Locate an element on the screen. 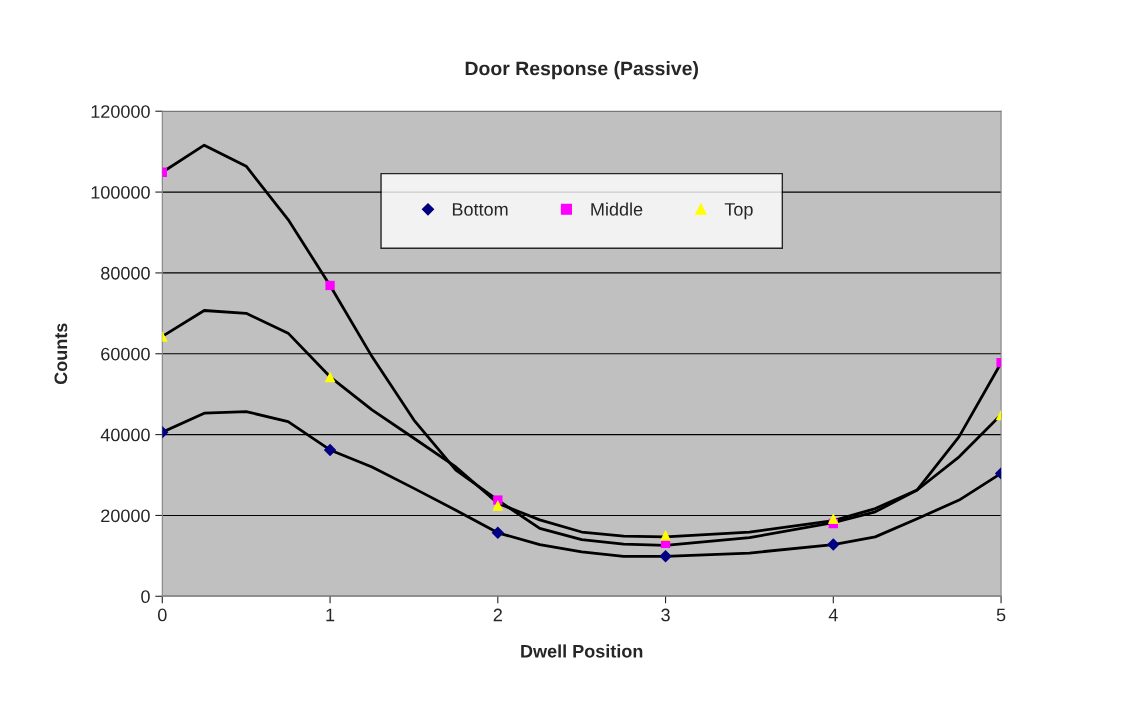 This screenshot has height=704, width=1135. legend-label: Bottom is located at coordinates (480, 209).